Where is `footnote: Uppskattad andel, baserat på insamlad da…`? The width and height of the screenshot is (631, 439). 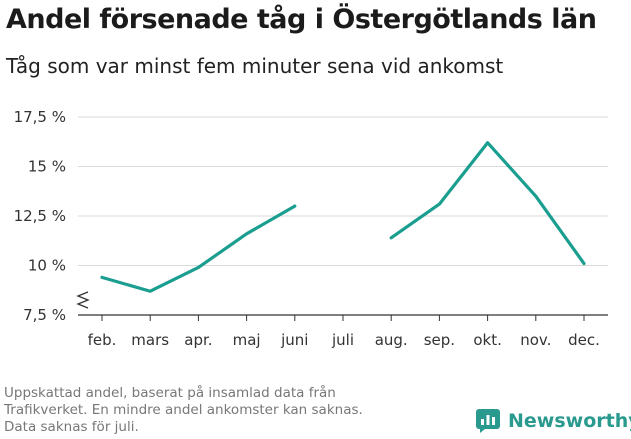
footnote: Uppskattad andel, baserat på insamlad da… is located at coordinates (224, 410).